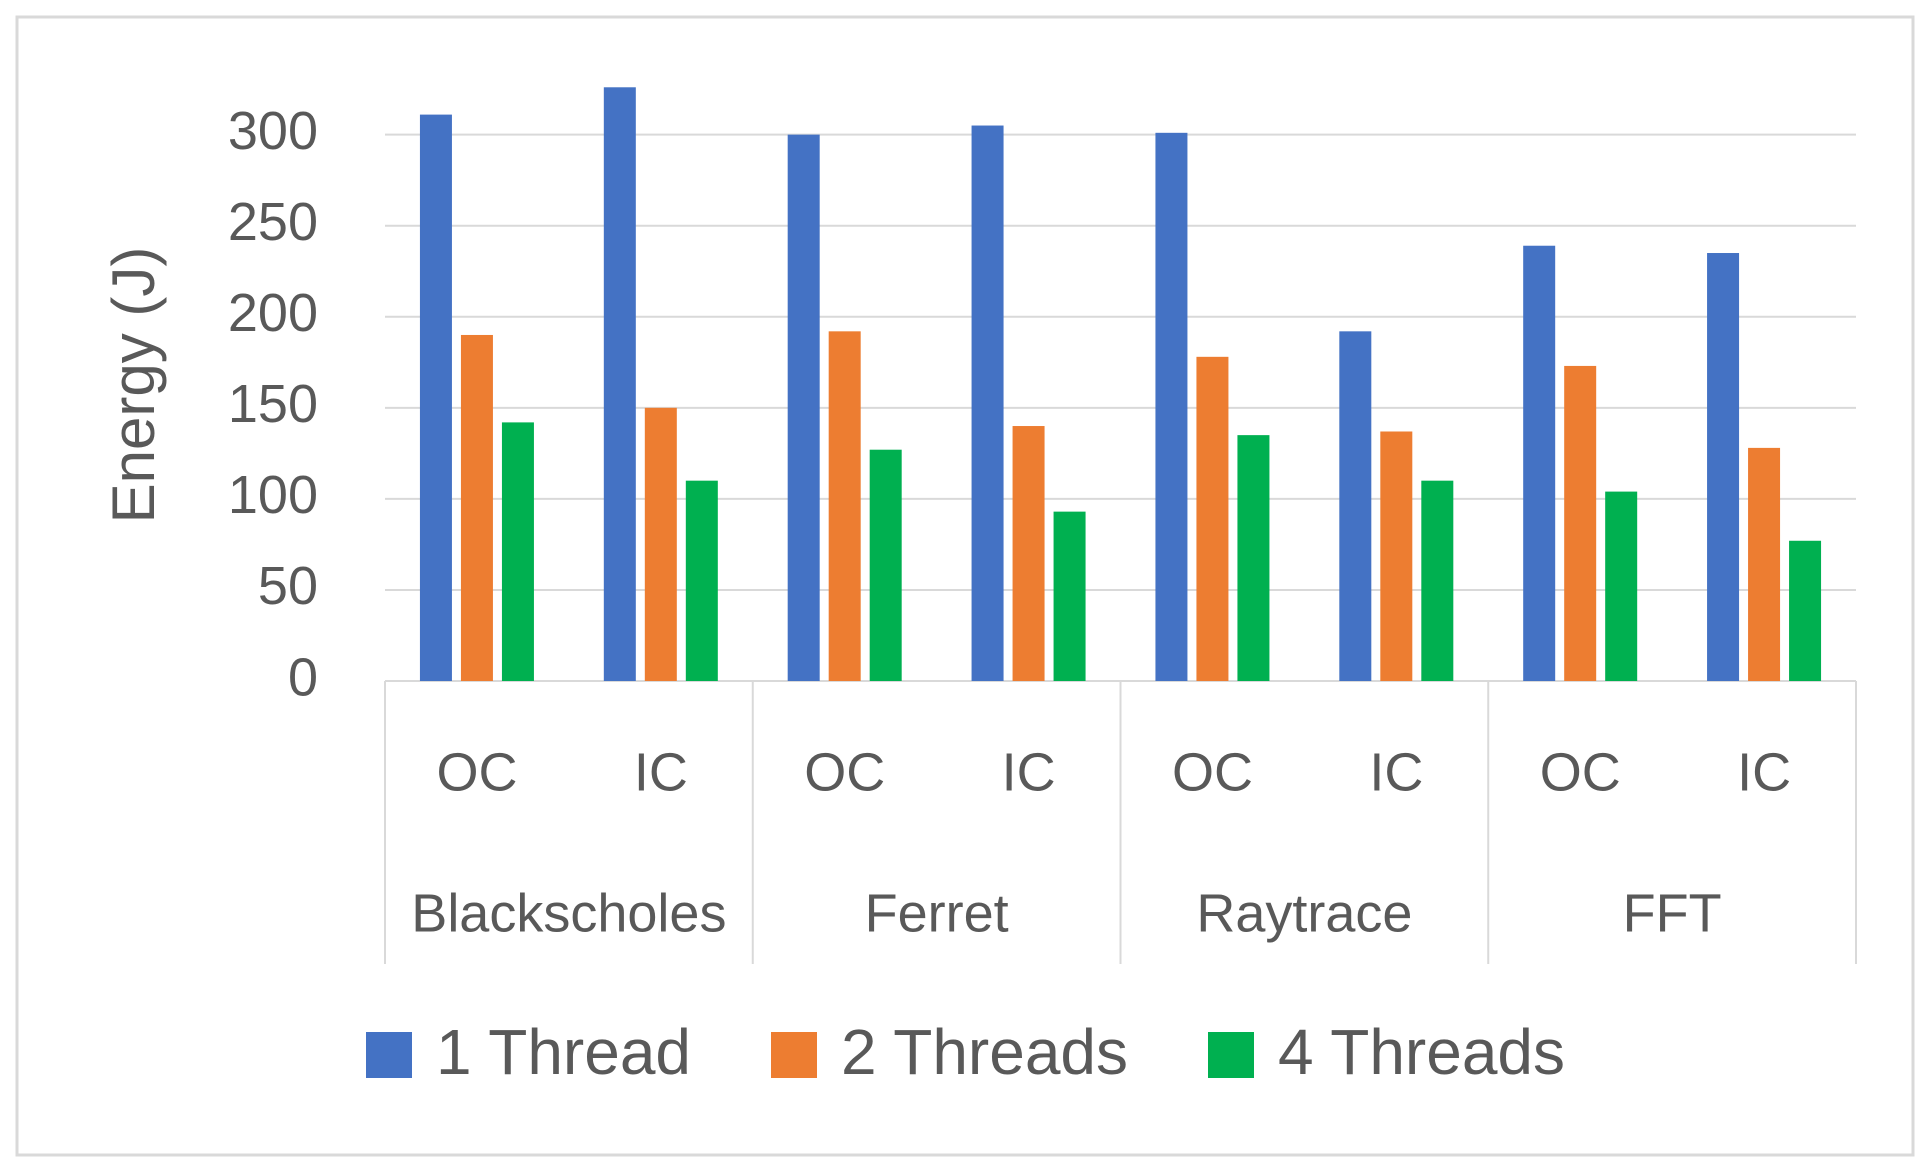  Describe the element at coordinates (273, 131) in the screenshot. I see `y-tick-label: 300` at that location.